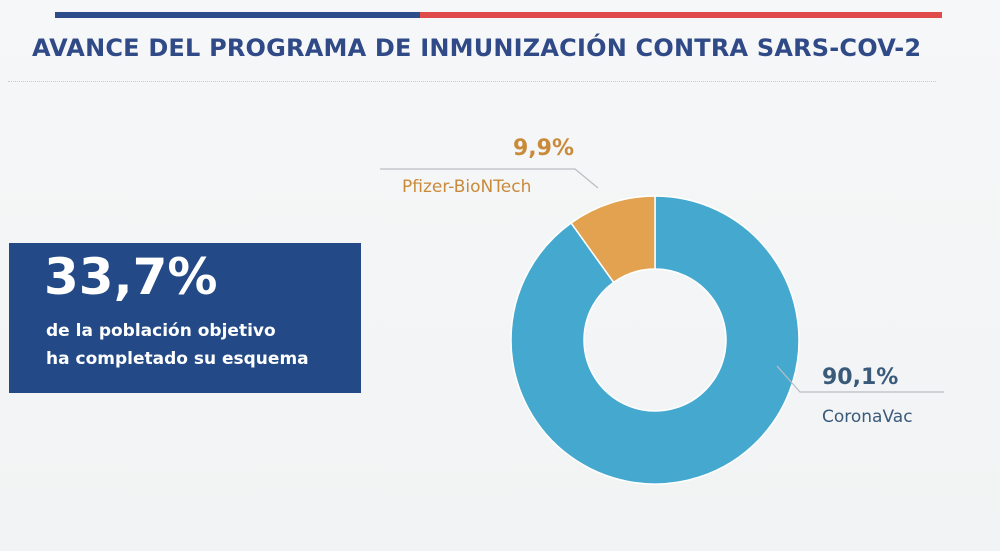 Image resolution: width=1000 pixels, height=551 pixels. Describe the element at coordinates (681, 15) in the screenshot. I see `top-stripe-red` at that location.